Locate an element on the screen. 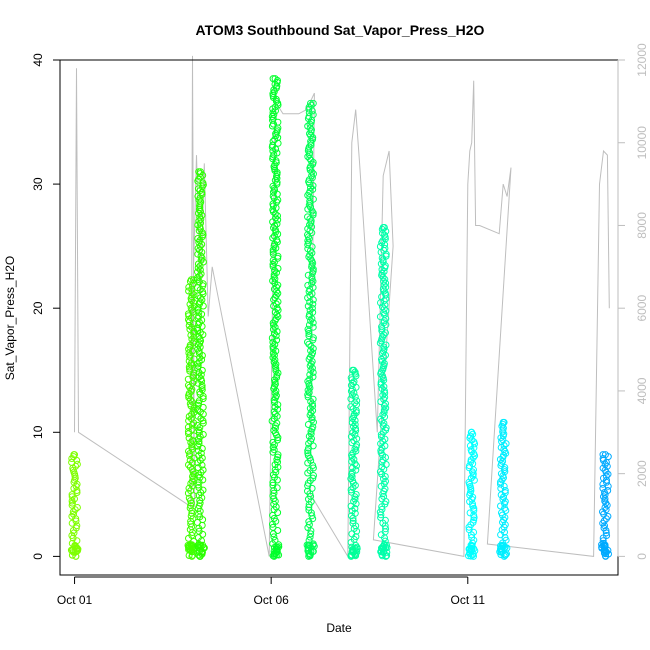 This screenshot has width=650, height=650. data-point-peak is located at coordinates (310, 103).